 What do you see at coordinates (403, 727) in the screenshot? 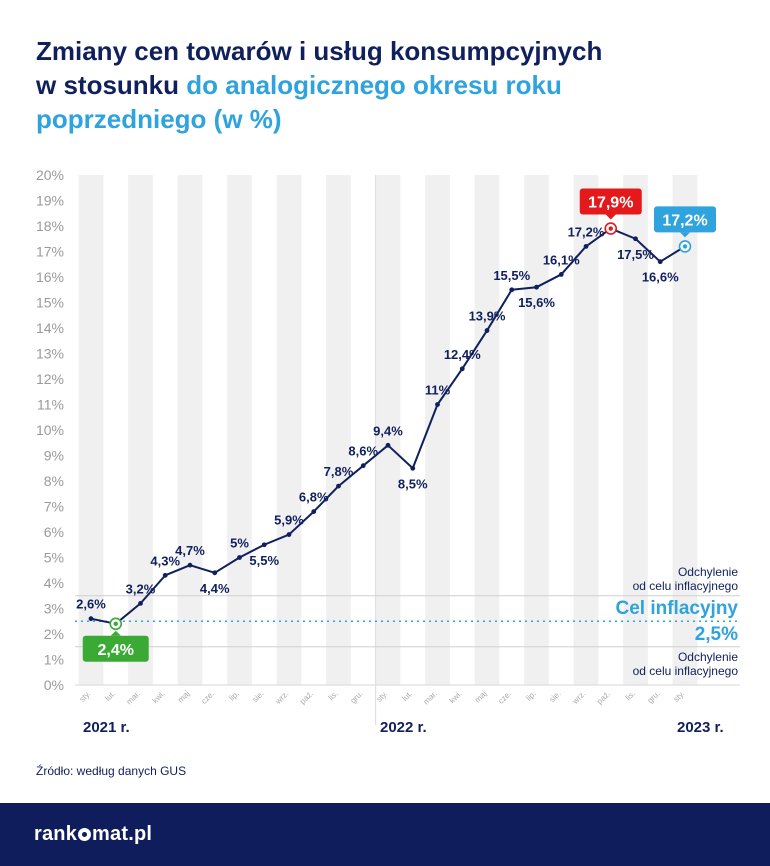
I see `year-label: 2022 r.` at bounding box center [403, 727].